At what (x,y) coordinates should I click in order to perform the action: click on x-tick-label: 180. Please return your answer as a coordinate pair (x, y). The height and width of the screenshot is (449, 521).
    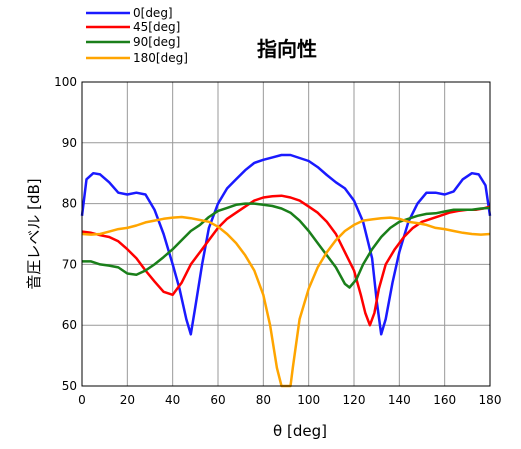
    Looking at the image, I should click on (490, 400).